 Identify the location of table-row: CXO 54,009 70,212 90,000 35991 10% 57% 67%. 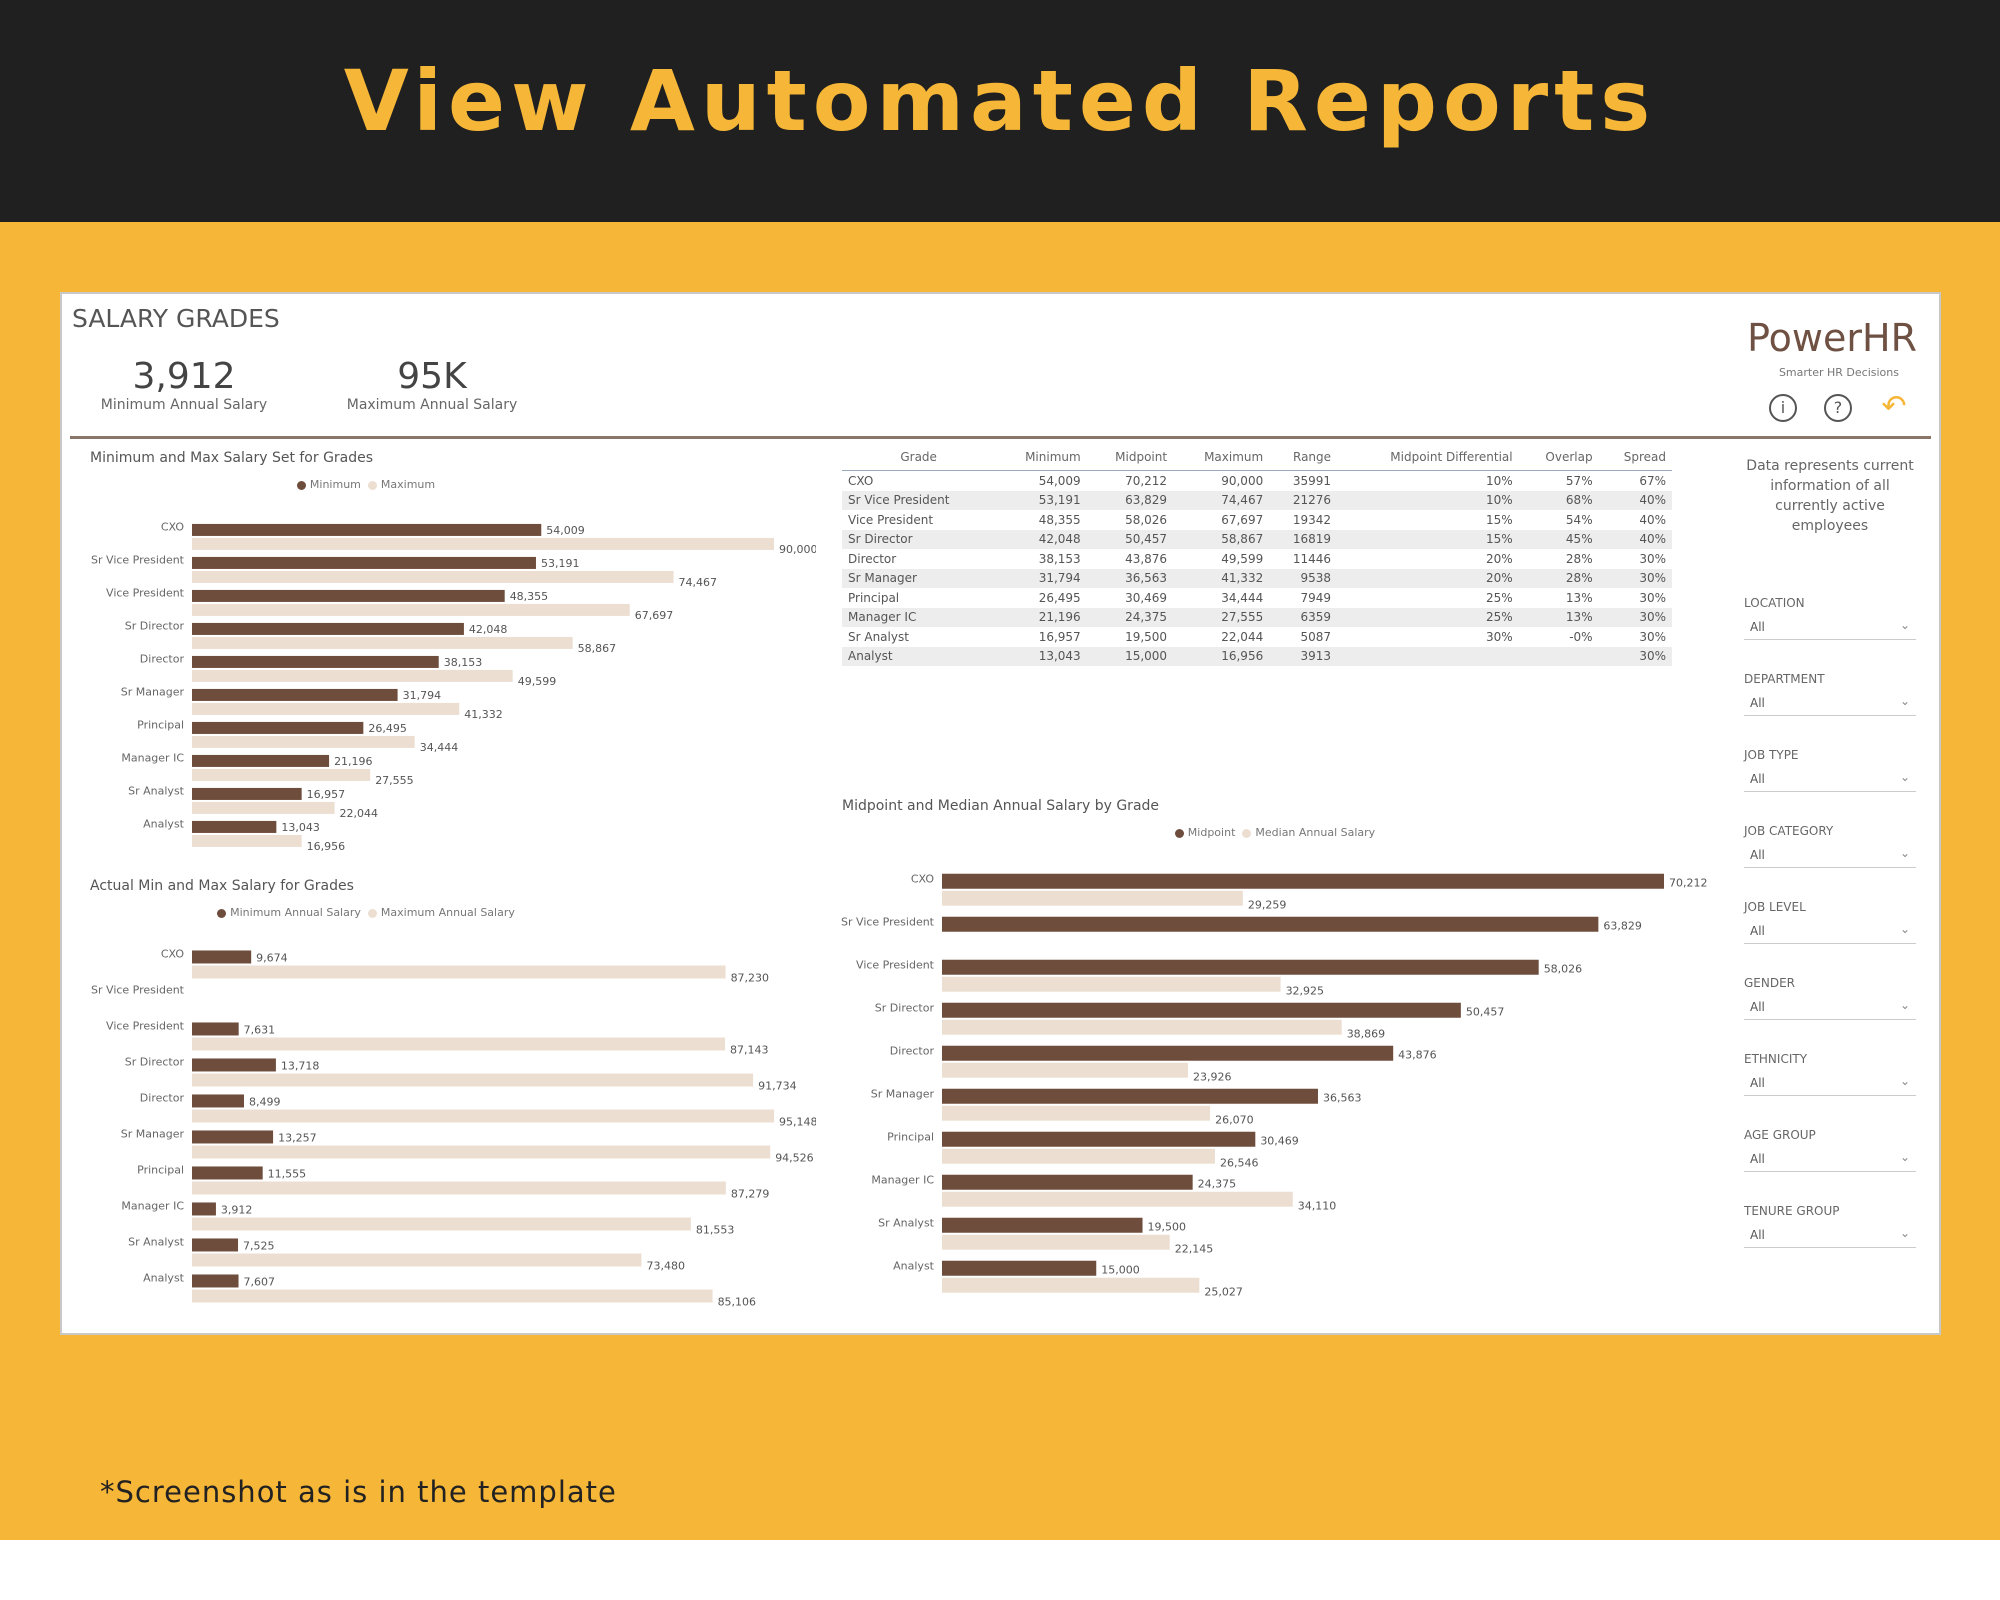
(1257, 481).